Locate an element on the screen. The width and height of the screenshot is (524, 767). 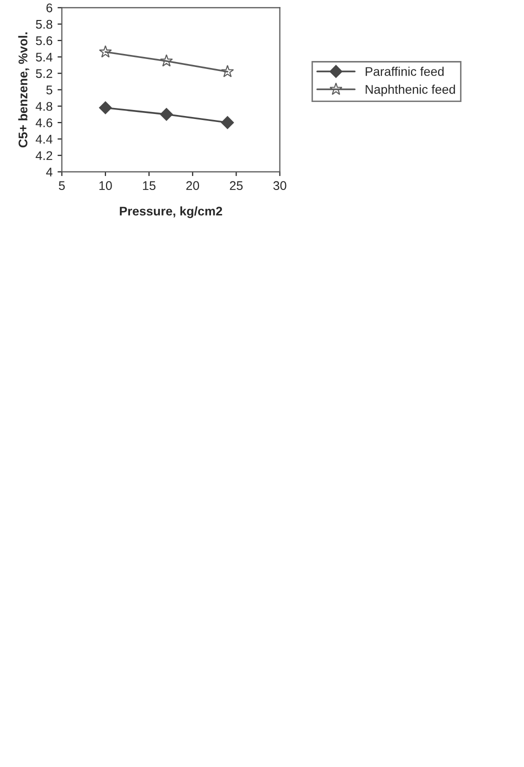
y-tick-label: 5.4 is located at coordinates (44, 57).